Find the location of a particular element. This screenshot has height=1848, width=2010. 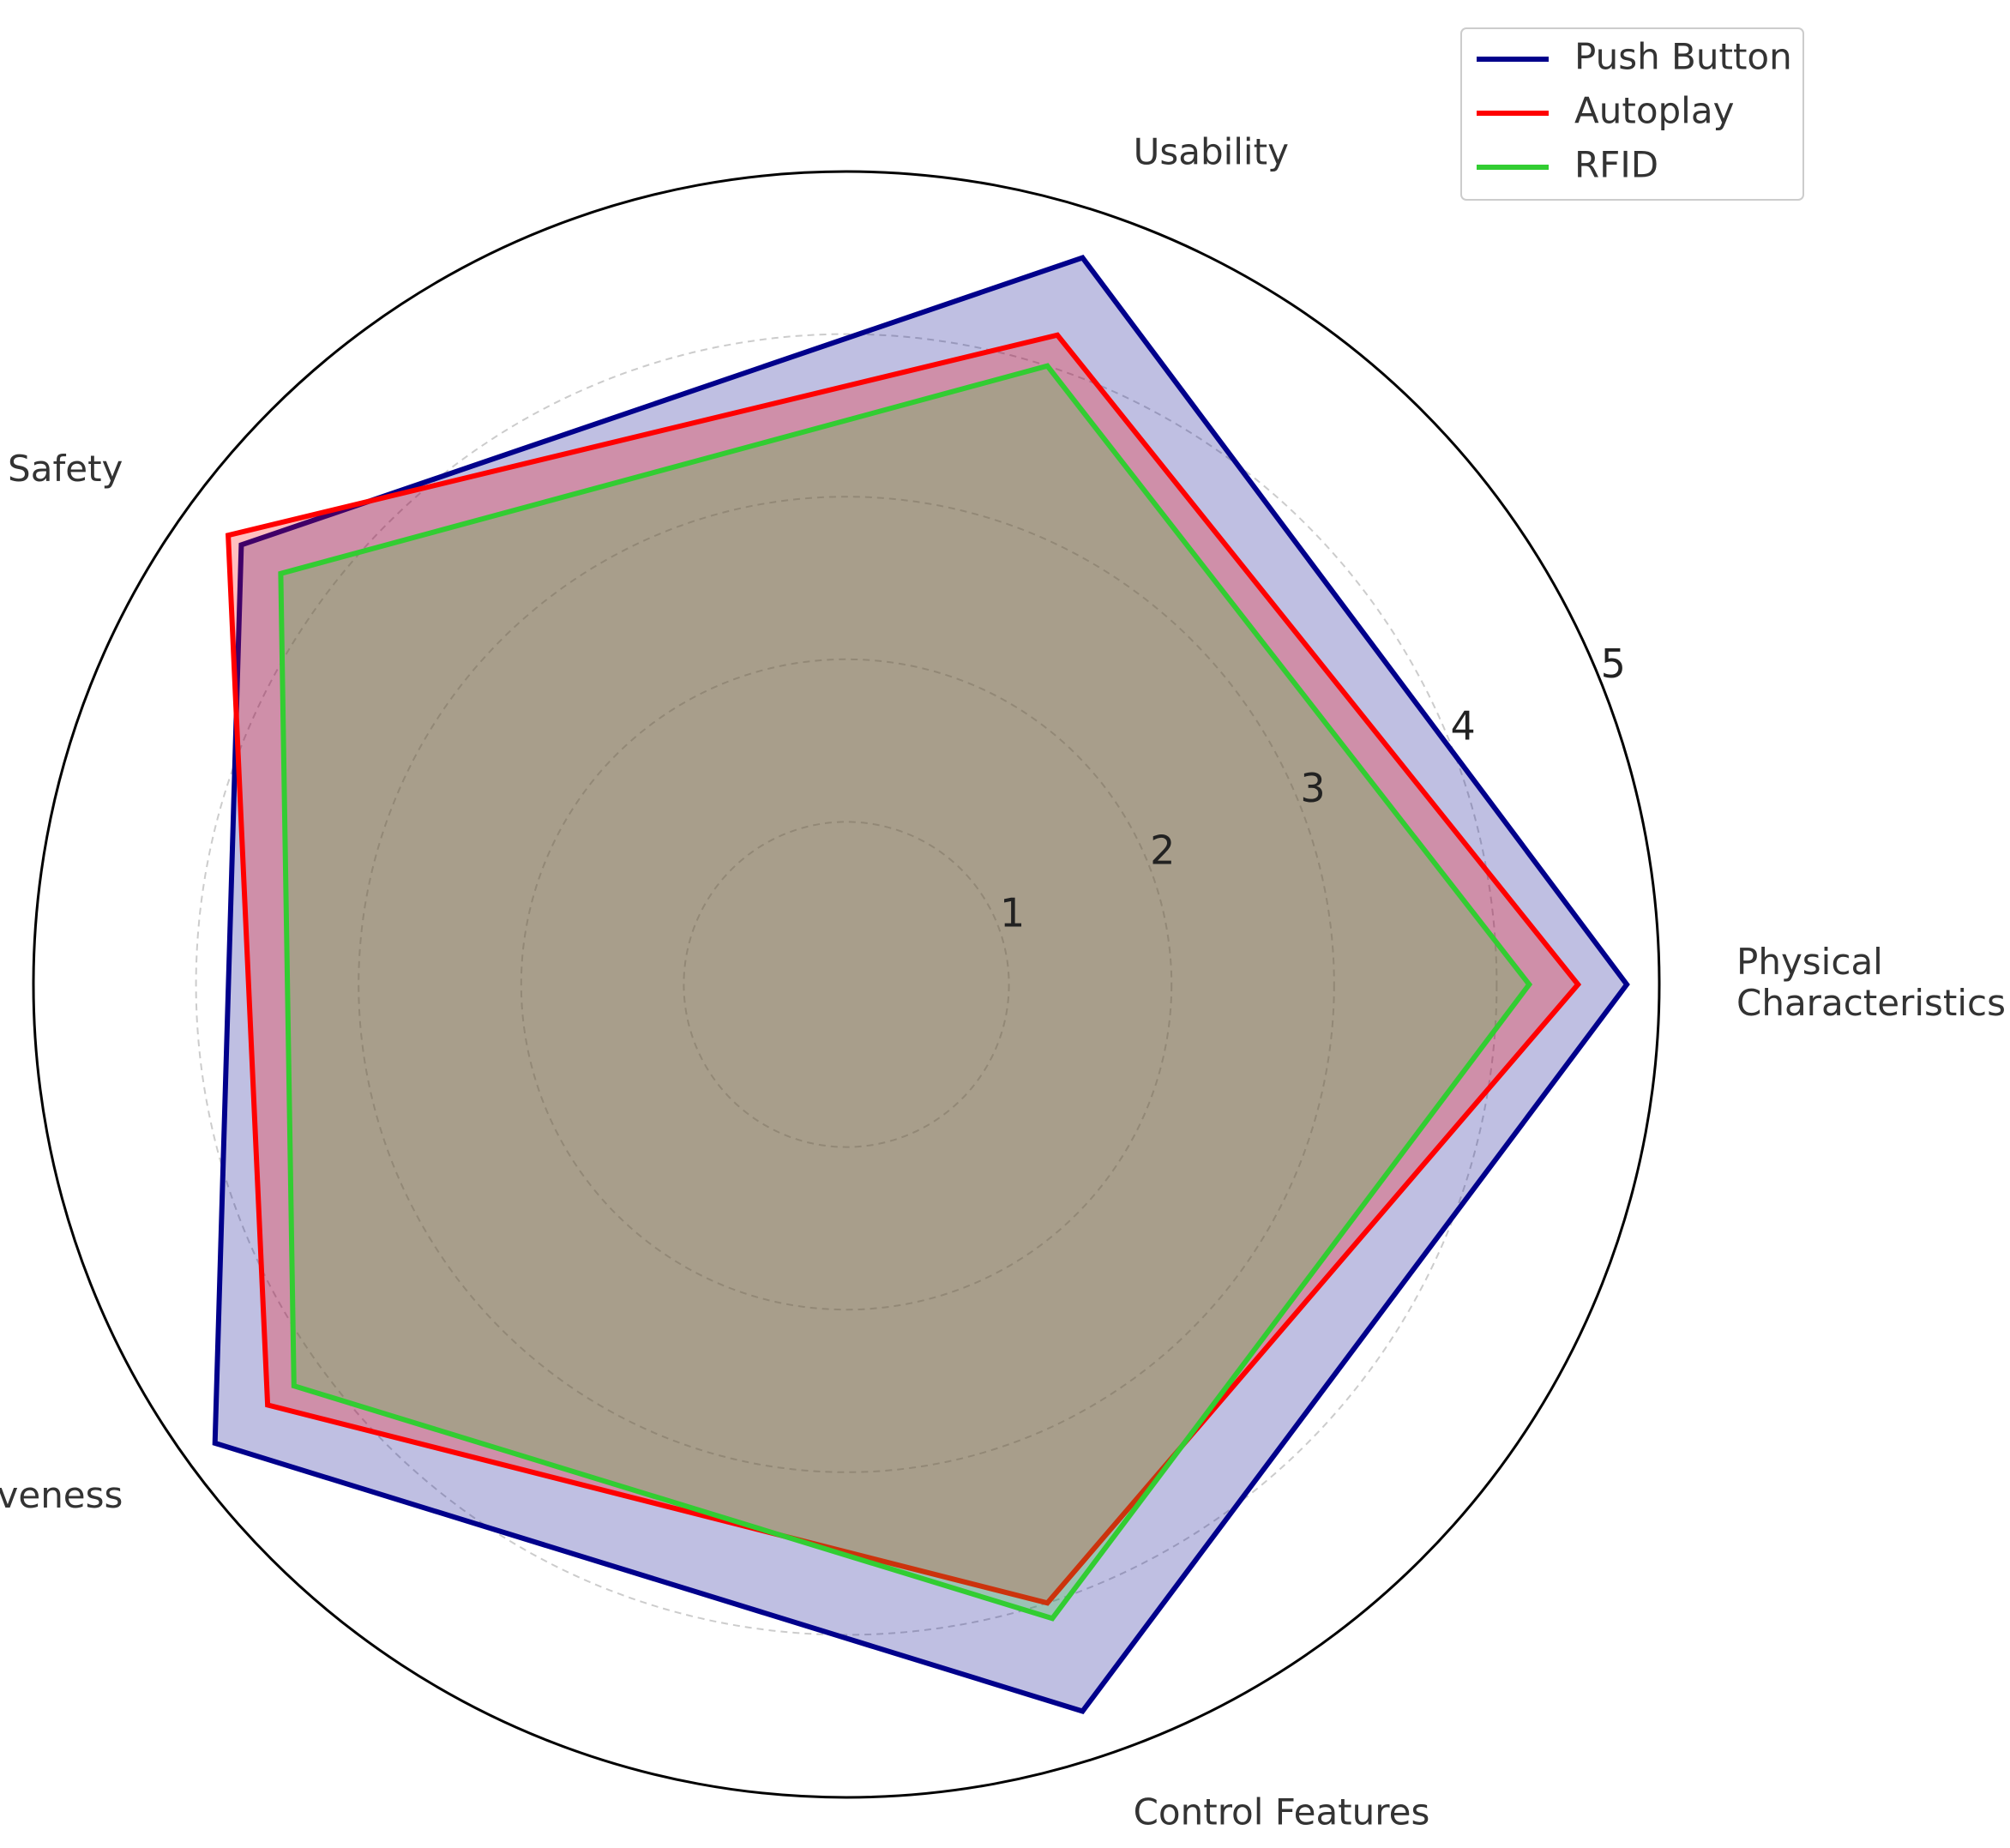

category-label: Safety is located at coordinates (65, 469).